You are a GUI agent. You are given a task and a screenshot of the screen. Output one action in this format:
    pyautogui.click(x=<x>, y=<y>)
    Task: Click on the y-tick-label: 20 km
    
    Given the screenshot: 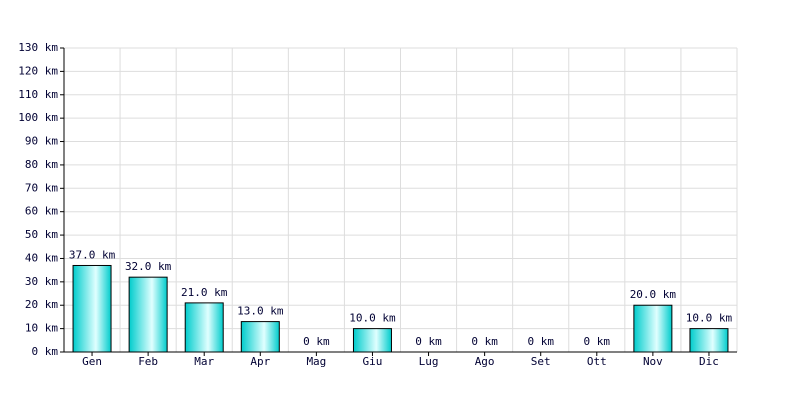 What is the action you would take?
    pyautogui.click(x=41, y=304)
    